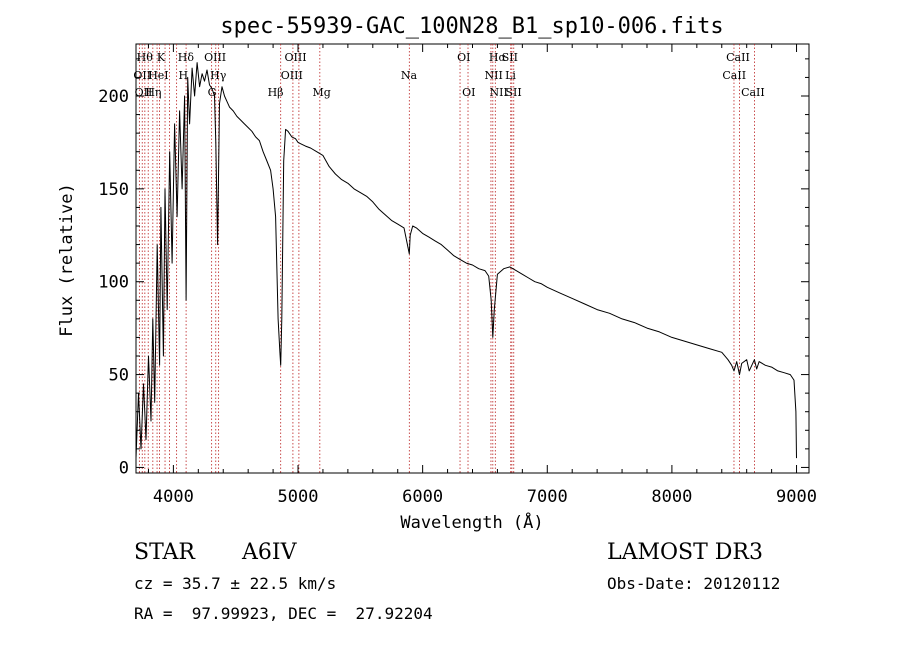  Describe the element at coordinates (184, 75) in the screenshot. I see `spectral-line-label: H` at that location.